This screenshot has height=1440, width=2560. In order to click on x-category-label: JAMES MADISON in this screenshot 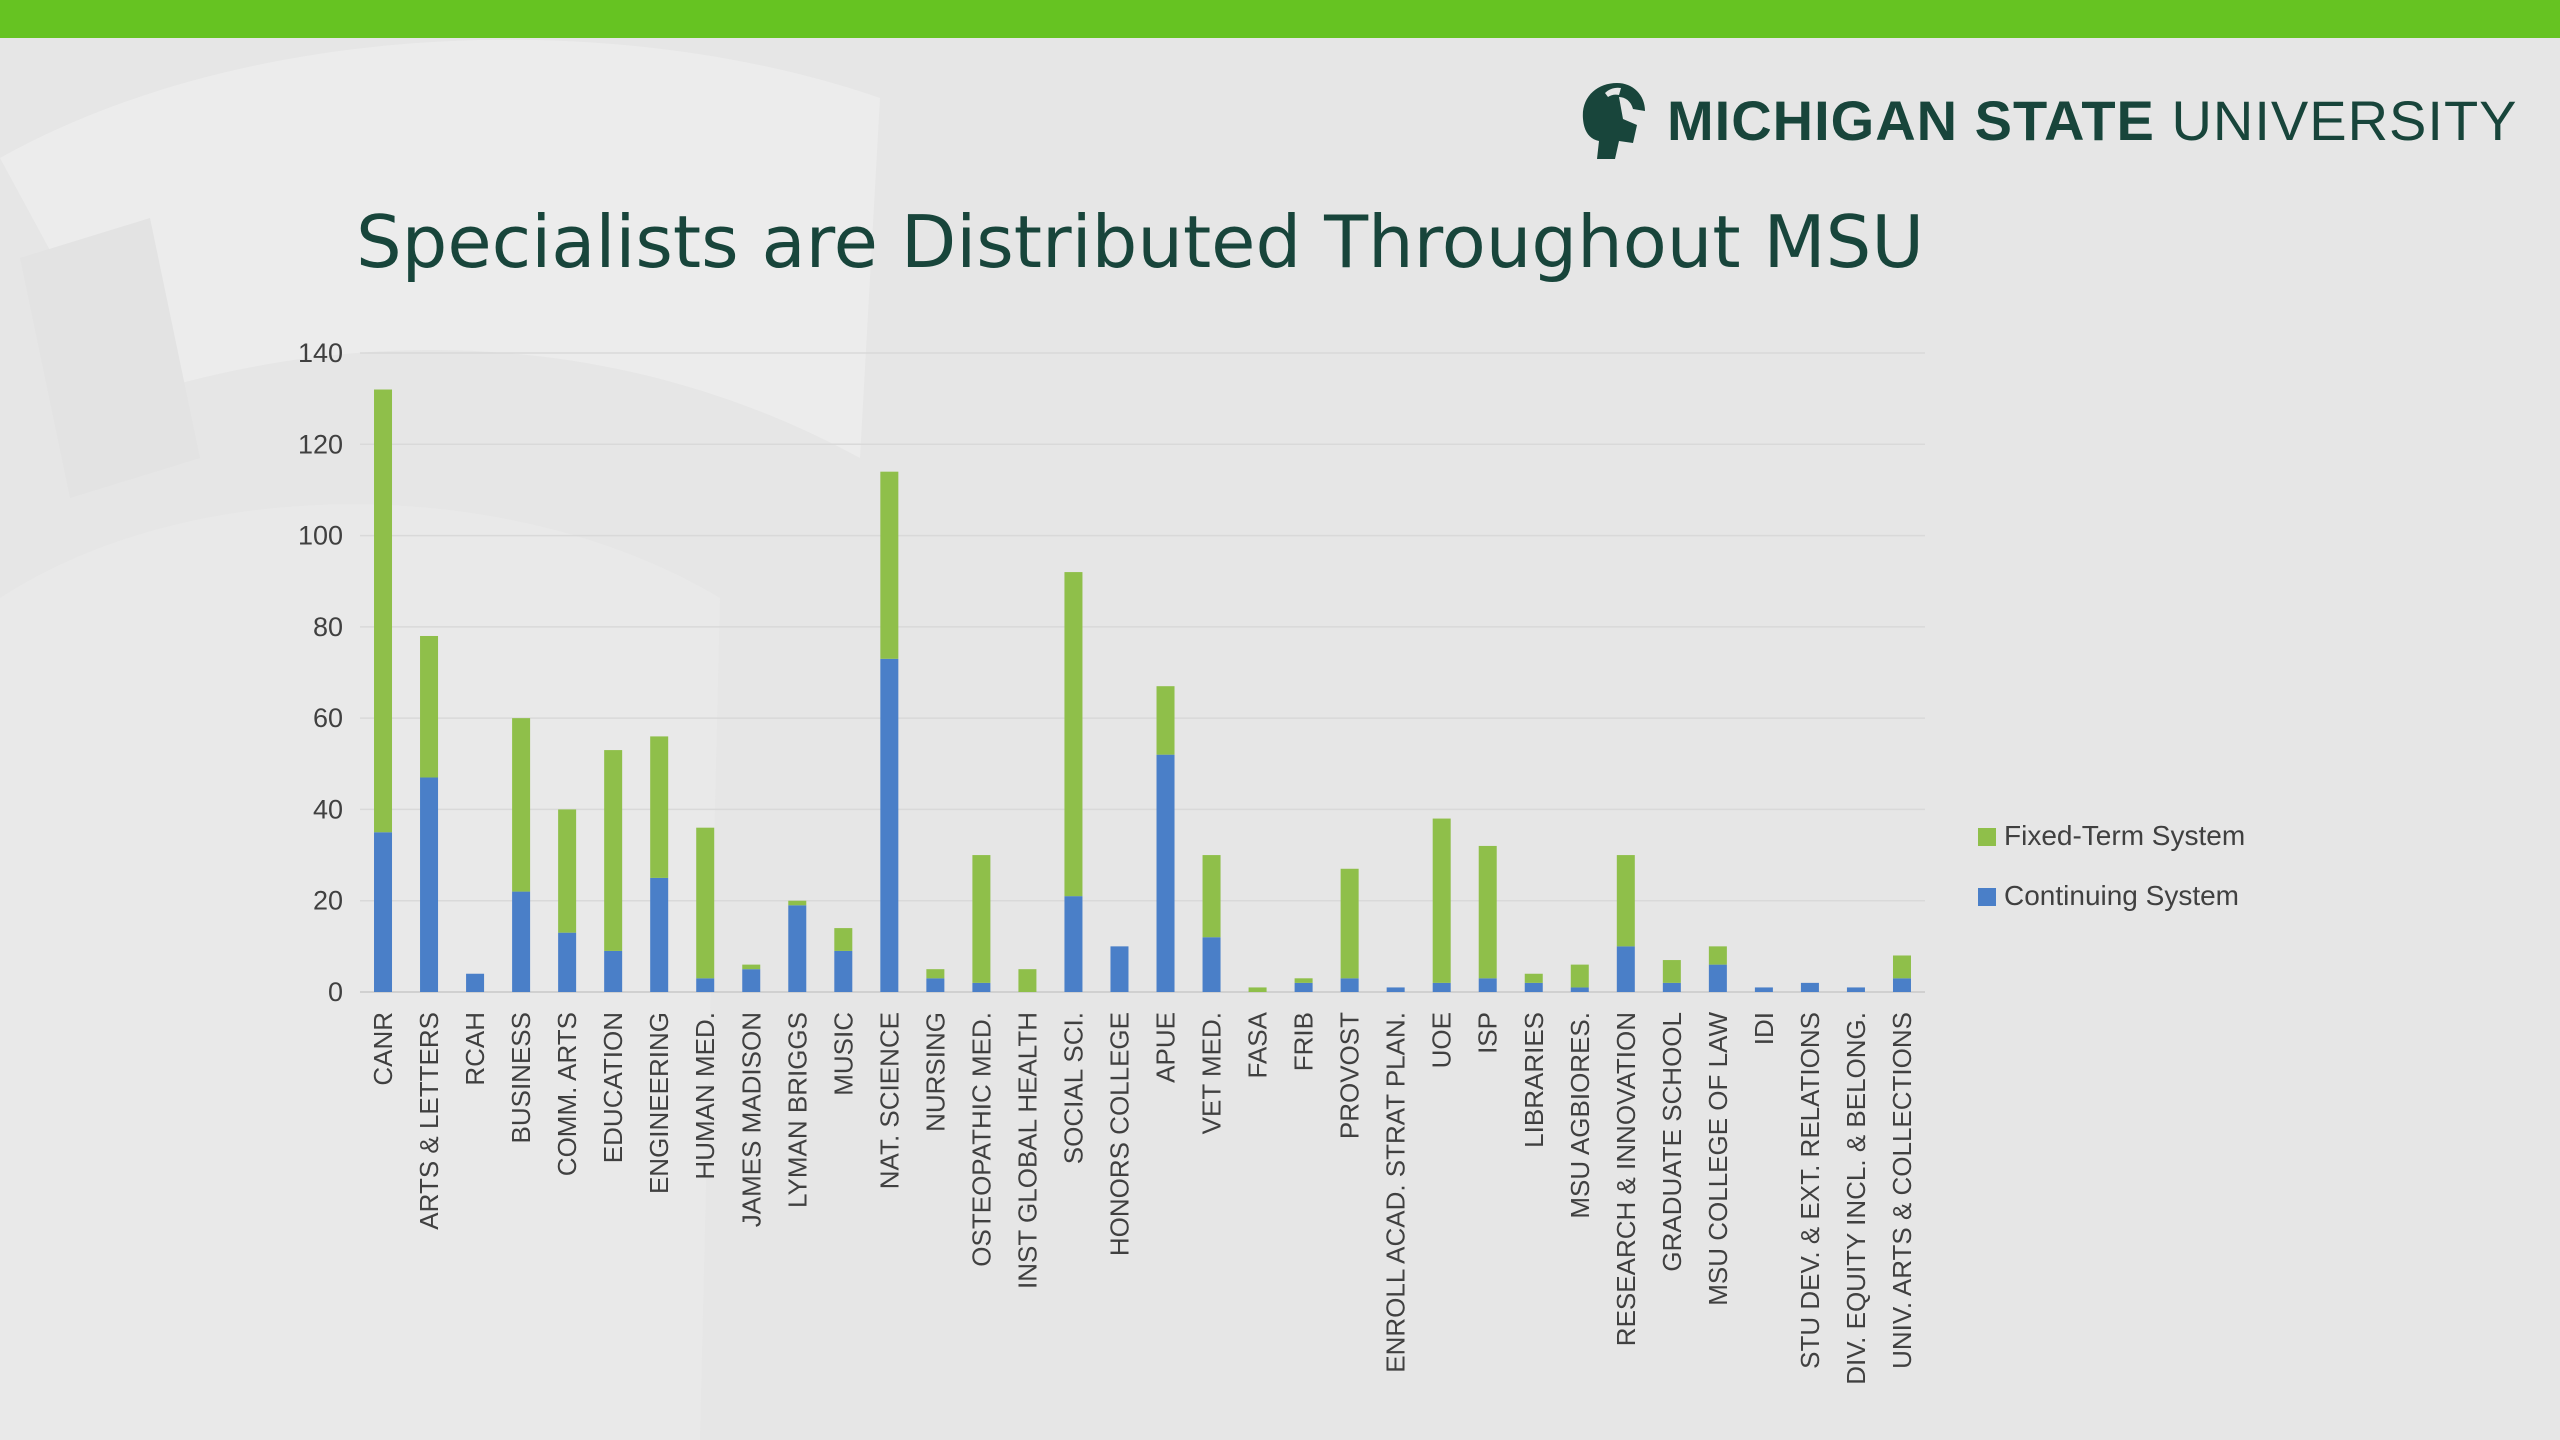, I will do `click(751, 1119)`.